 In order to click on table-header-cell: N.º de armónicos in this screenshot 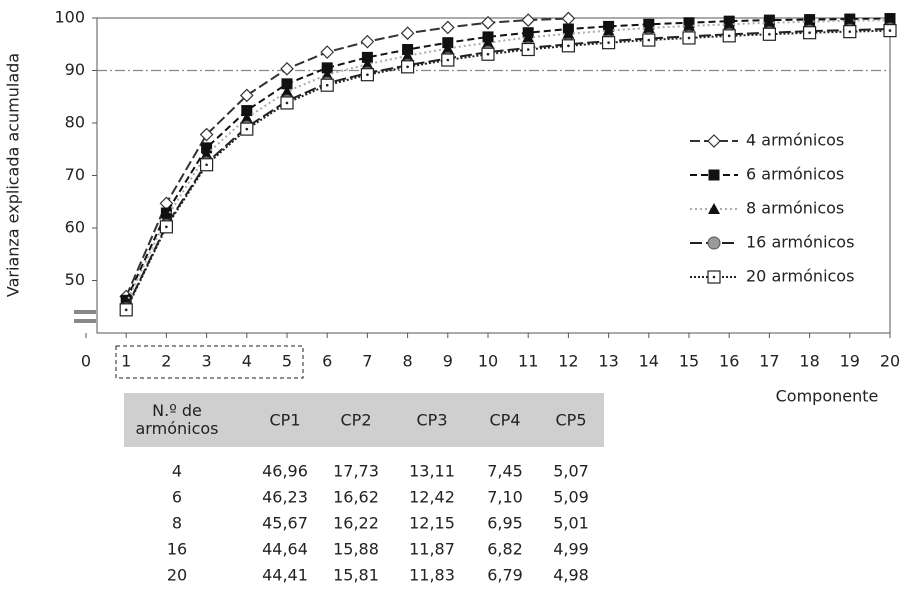, I will do `click(177, 419)`.